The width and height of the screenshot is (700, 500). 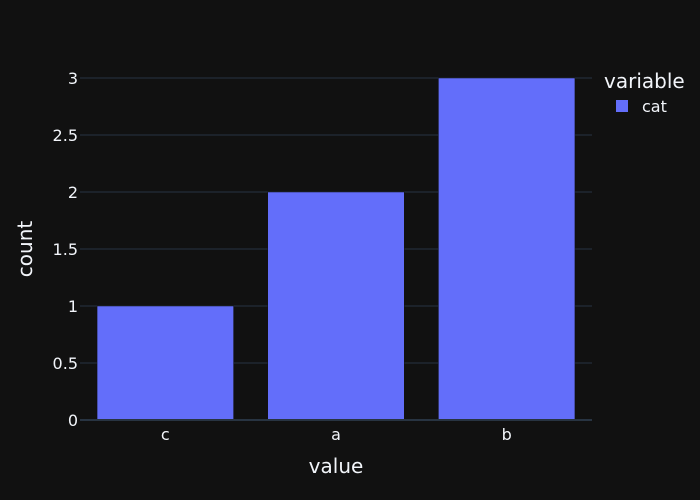 I want to click on bar-c, so click(x=165, y=363).